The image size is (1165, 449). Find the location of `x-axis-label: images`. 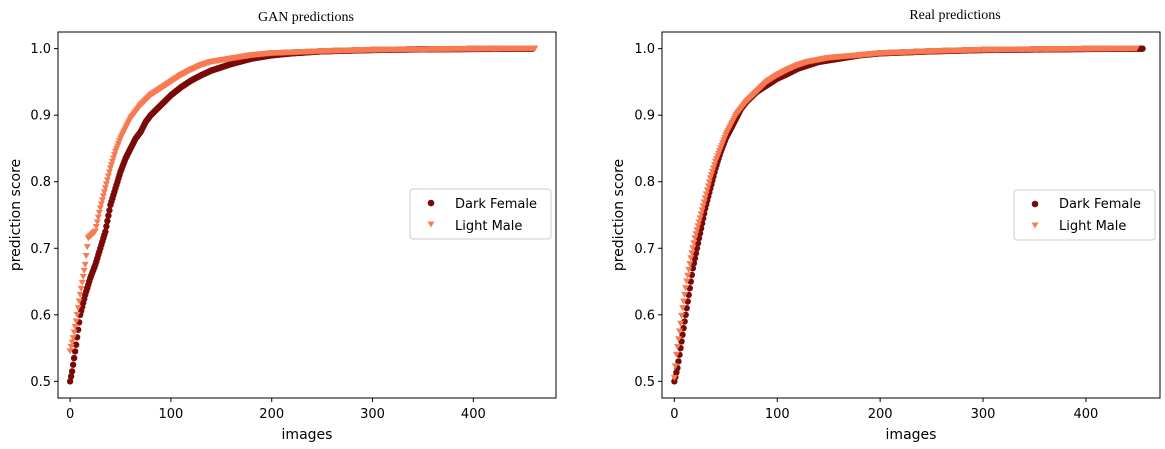

x-axis-label: images is located at coordinates (307, 435).